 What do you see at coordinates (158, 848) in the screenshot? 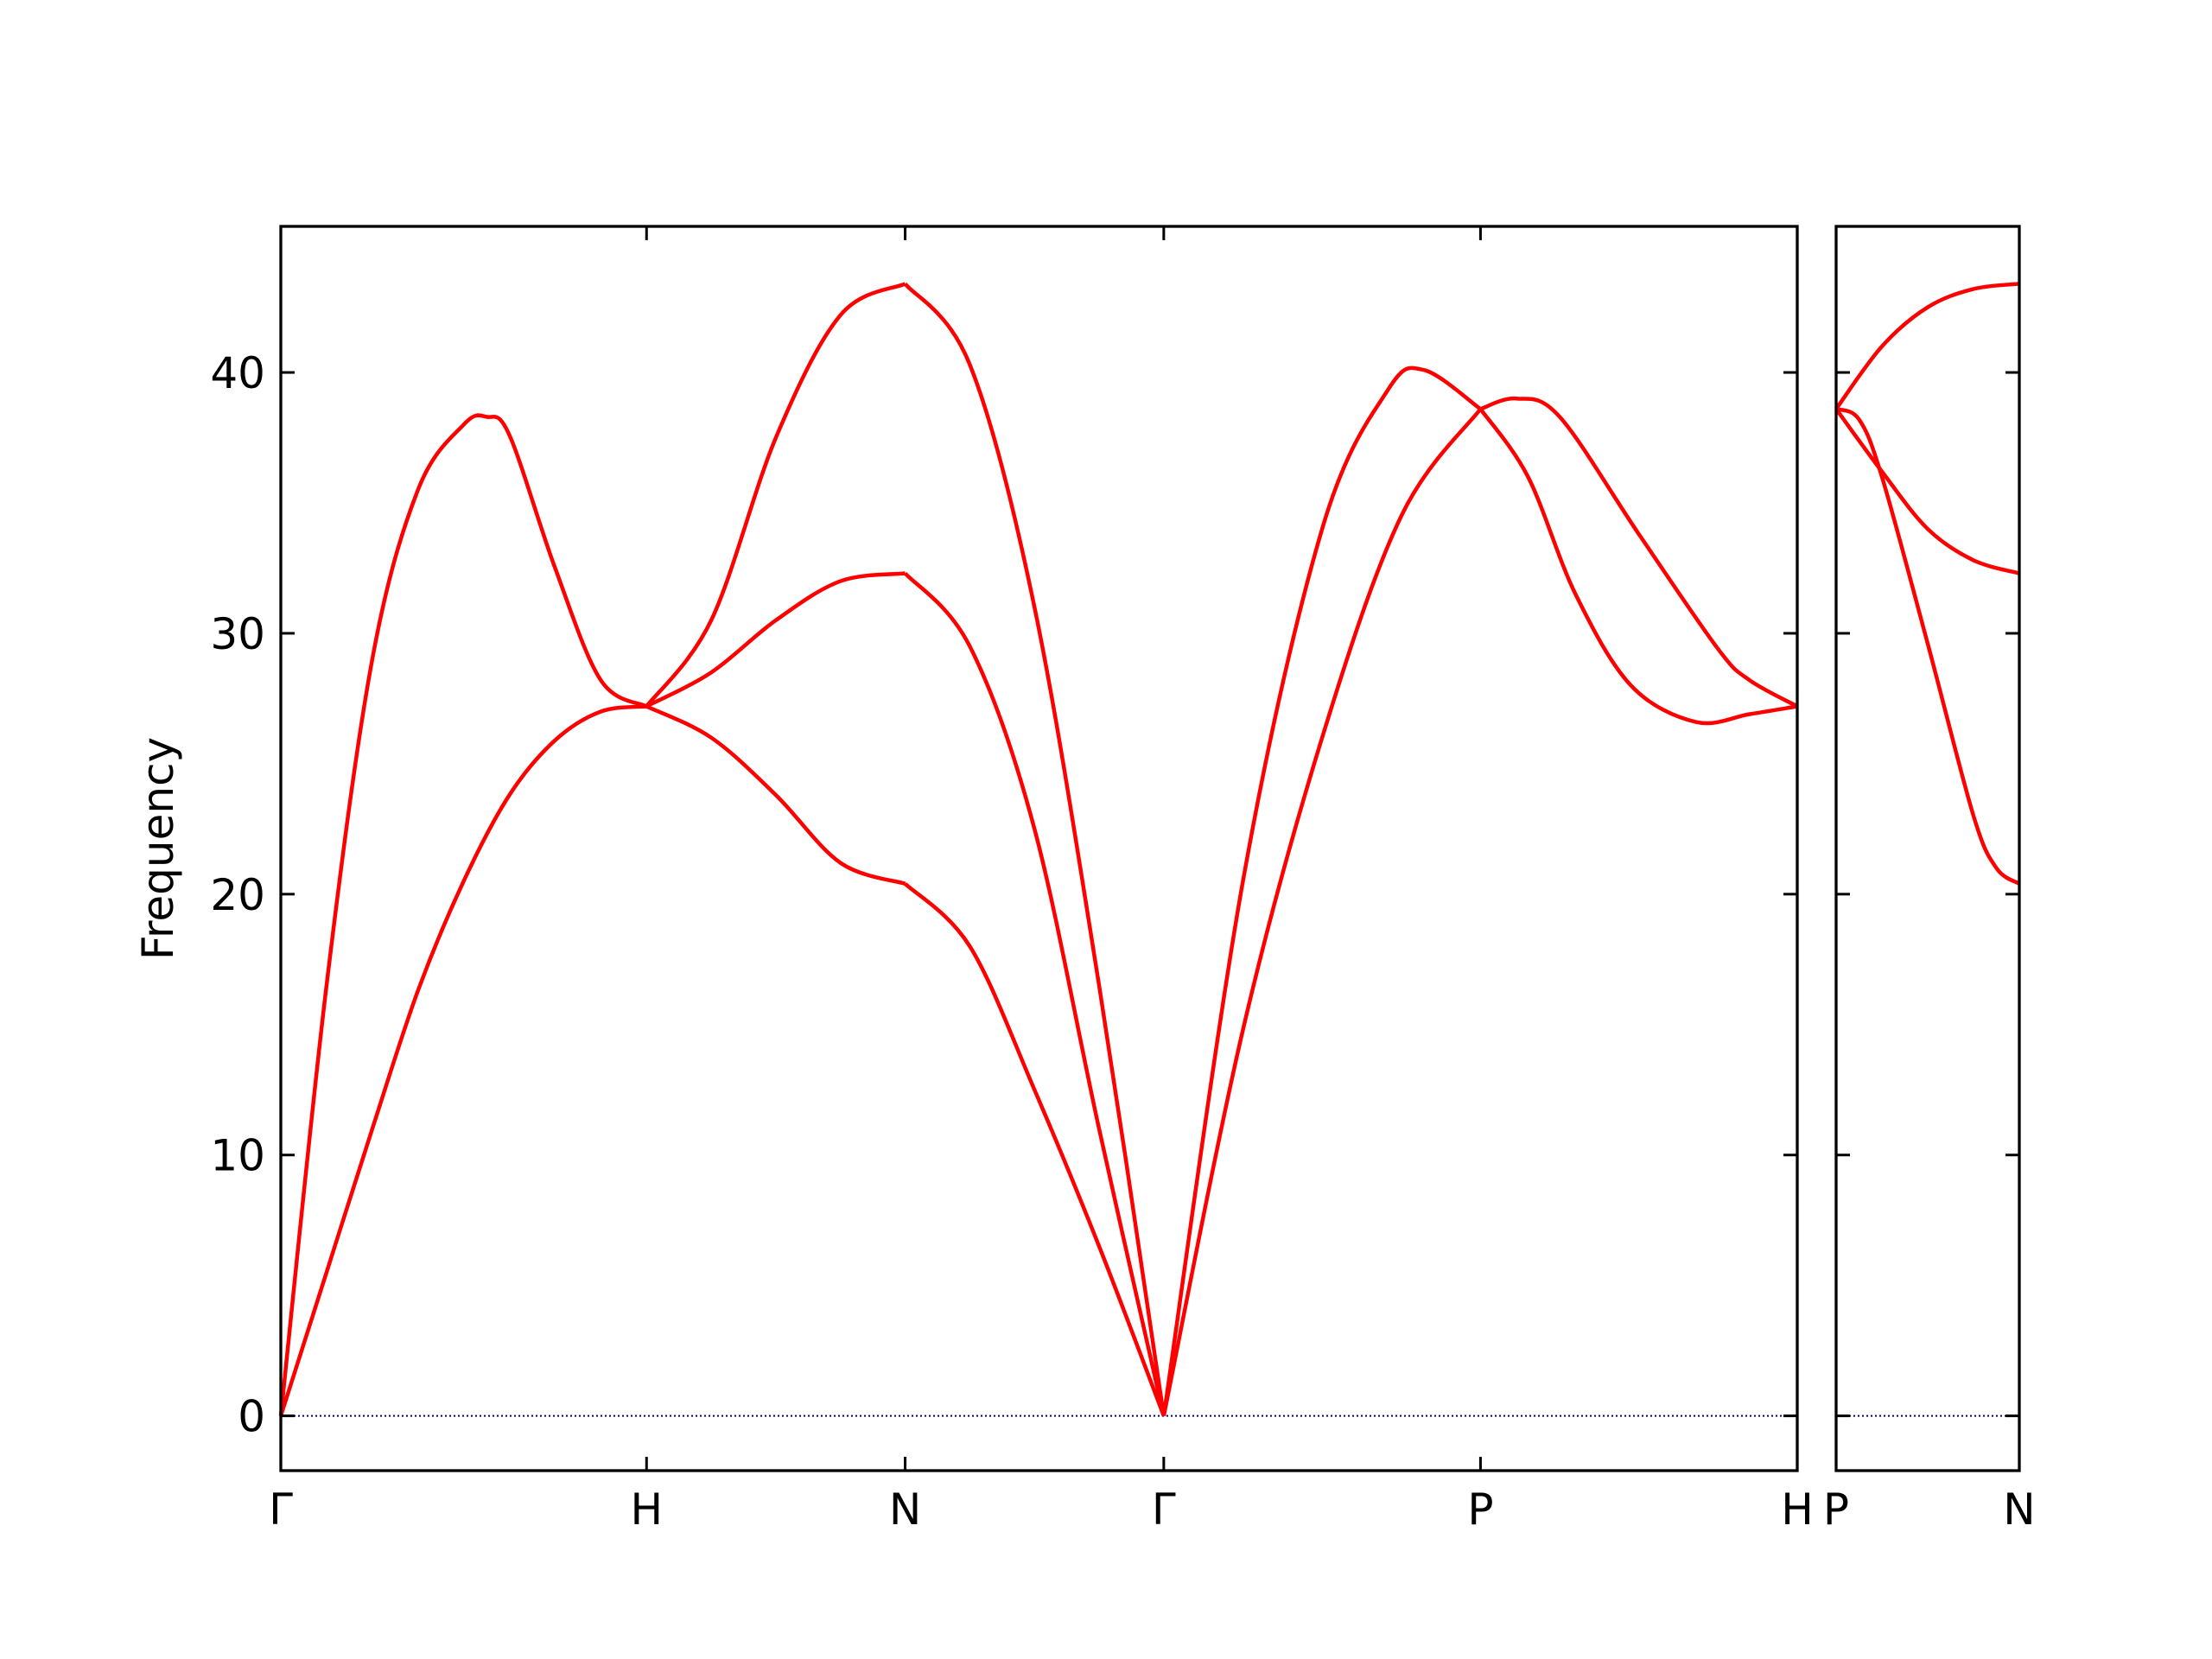
I see `y-axis-label: Frequency` at bounding box center [158, 848].